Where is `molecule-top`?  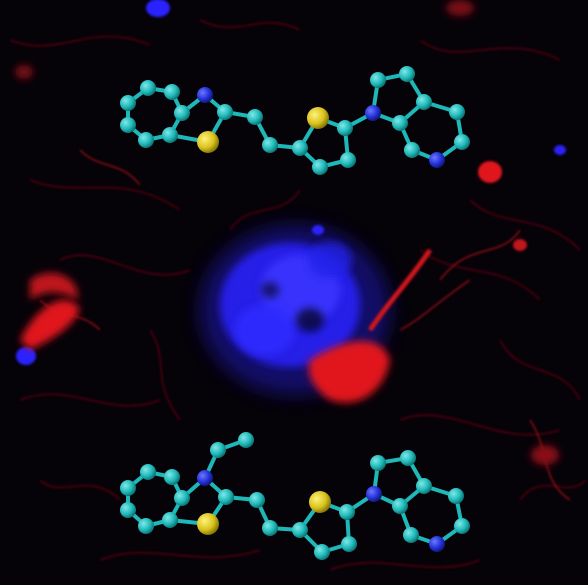 molecule-top is located at coordinates (295, 120).